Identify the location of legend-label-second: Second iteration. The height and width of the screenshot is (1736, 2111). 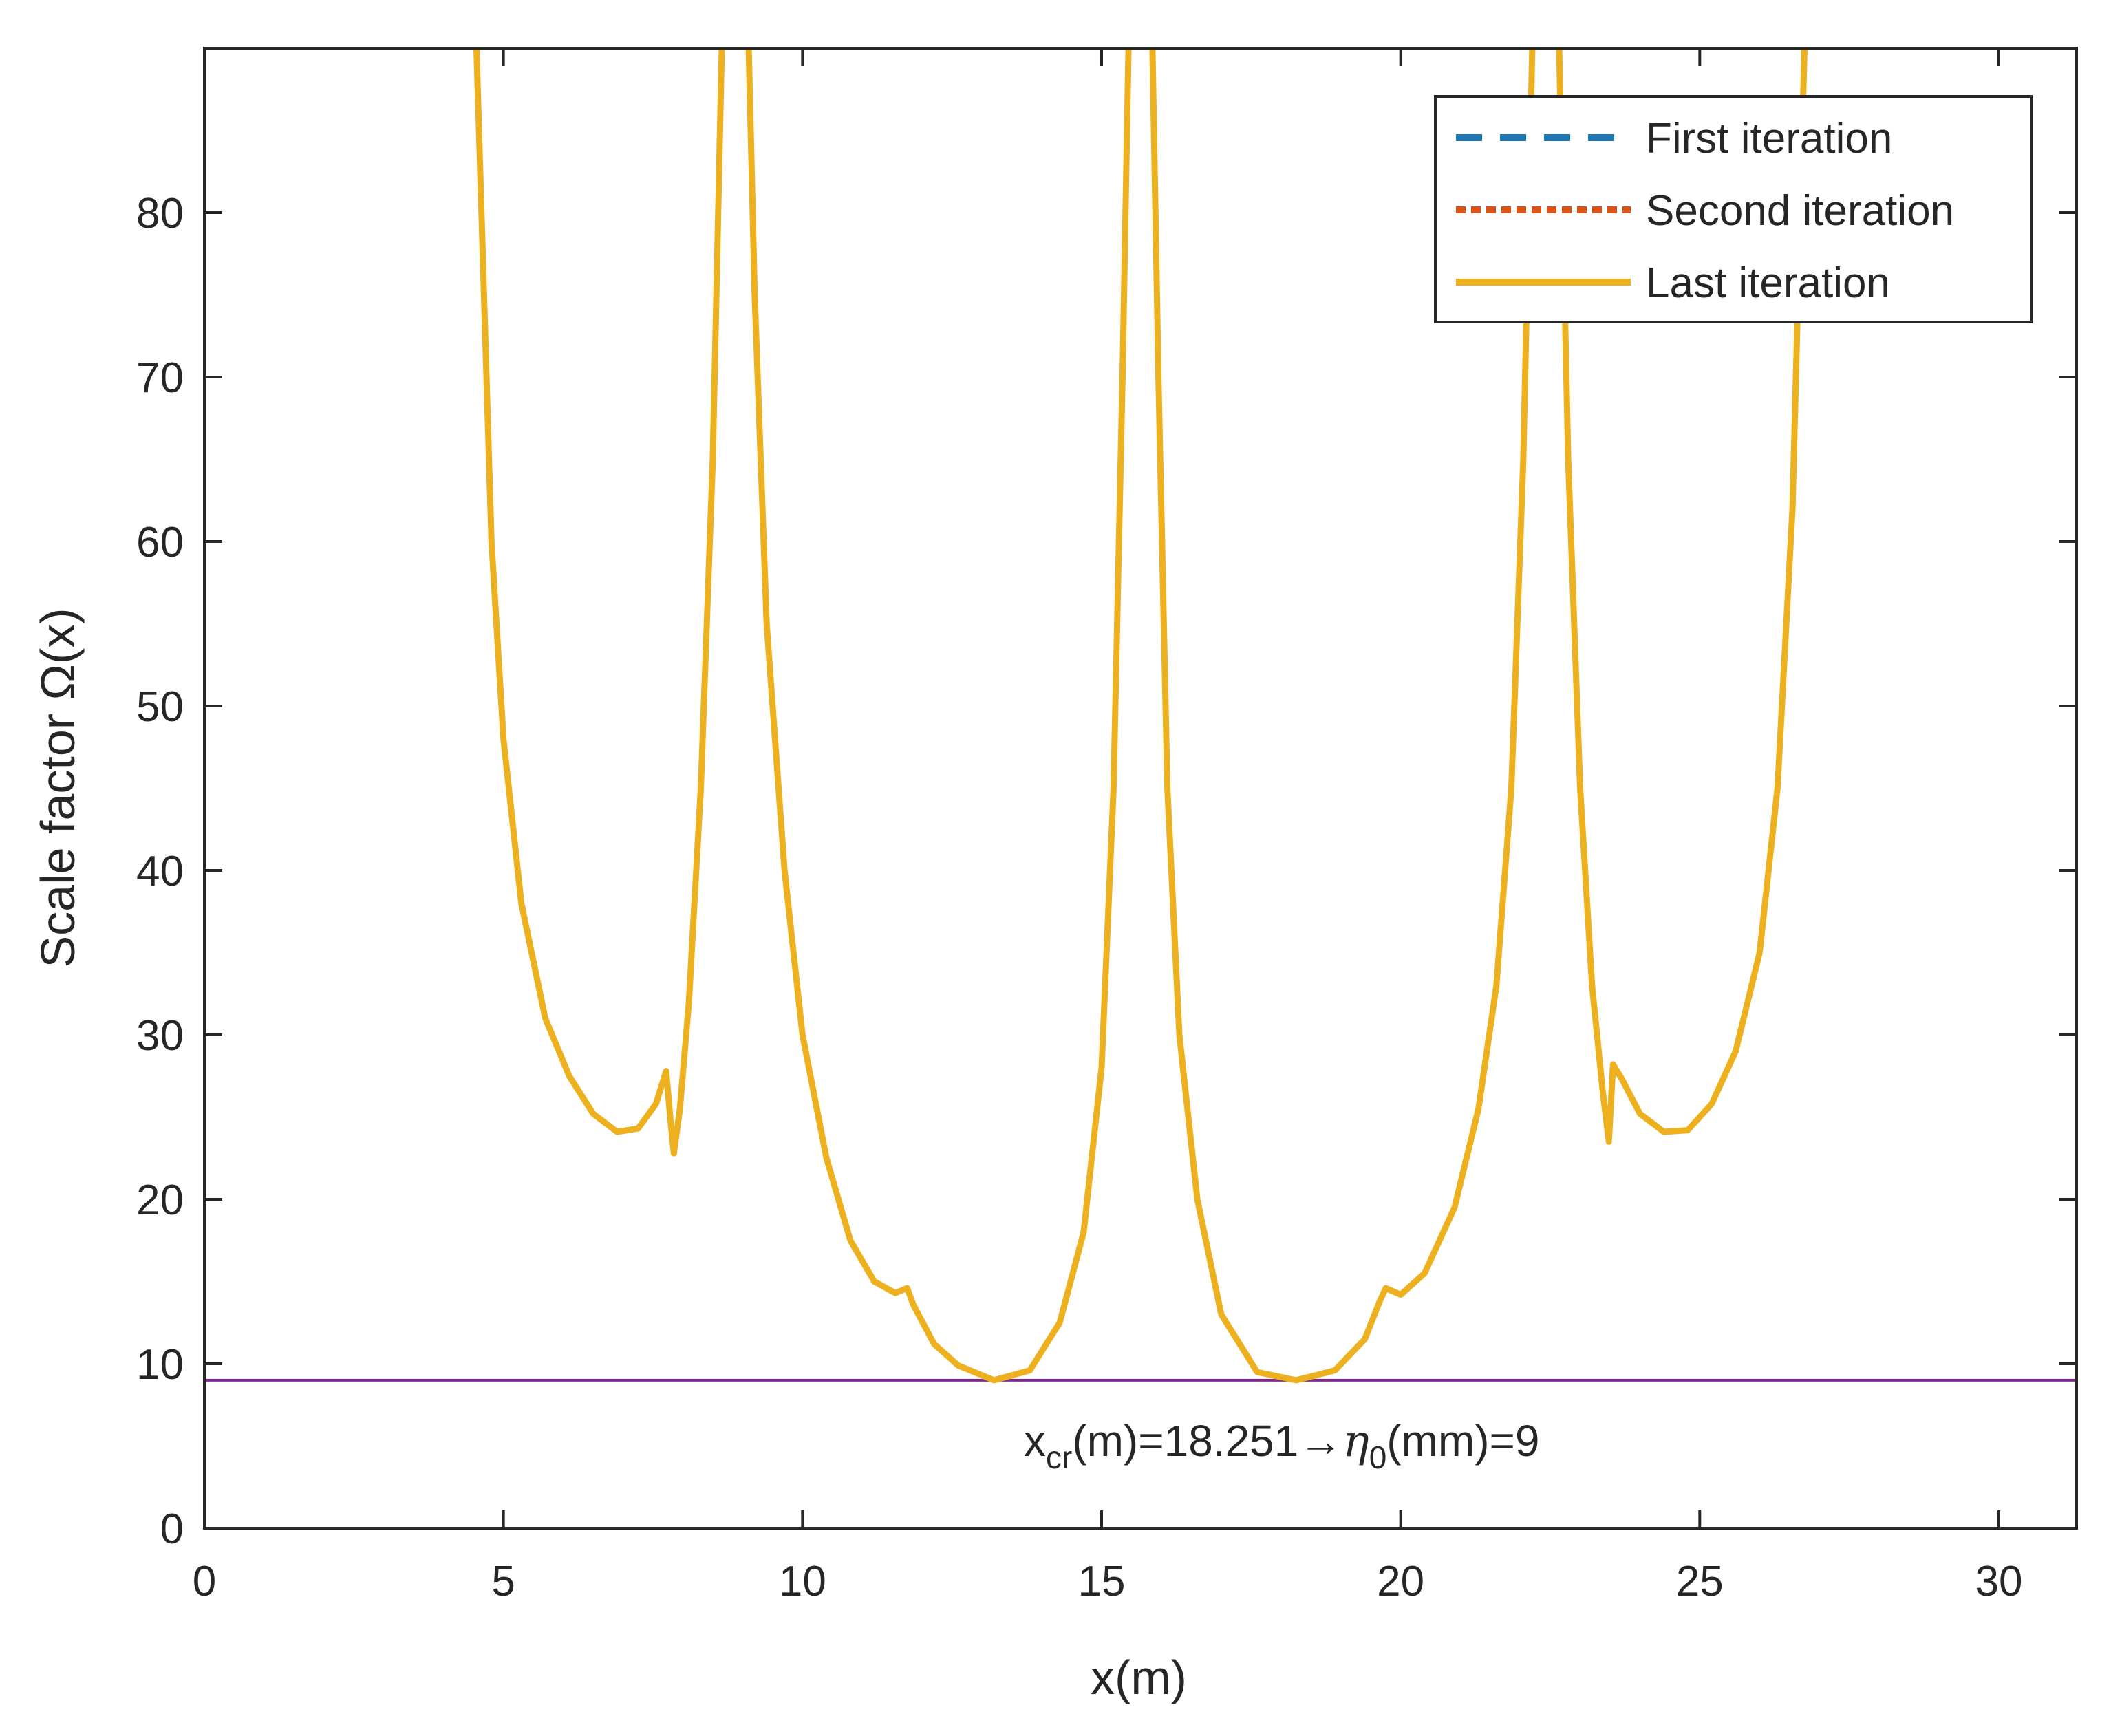
(1800, 211).